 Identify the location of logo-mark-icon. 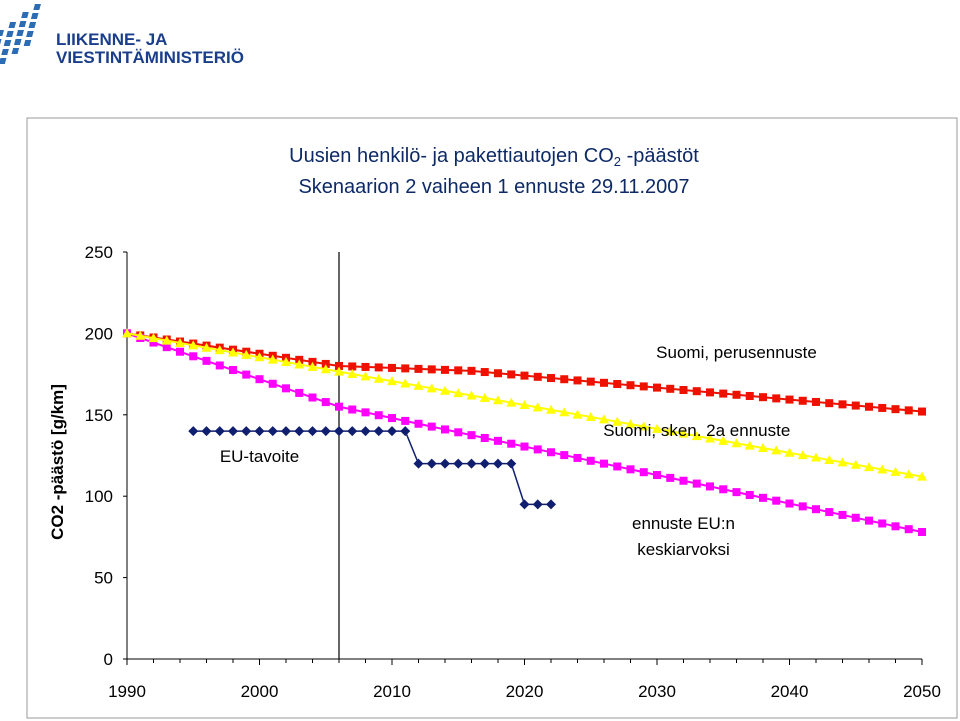
(20, 34).